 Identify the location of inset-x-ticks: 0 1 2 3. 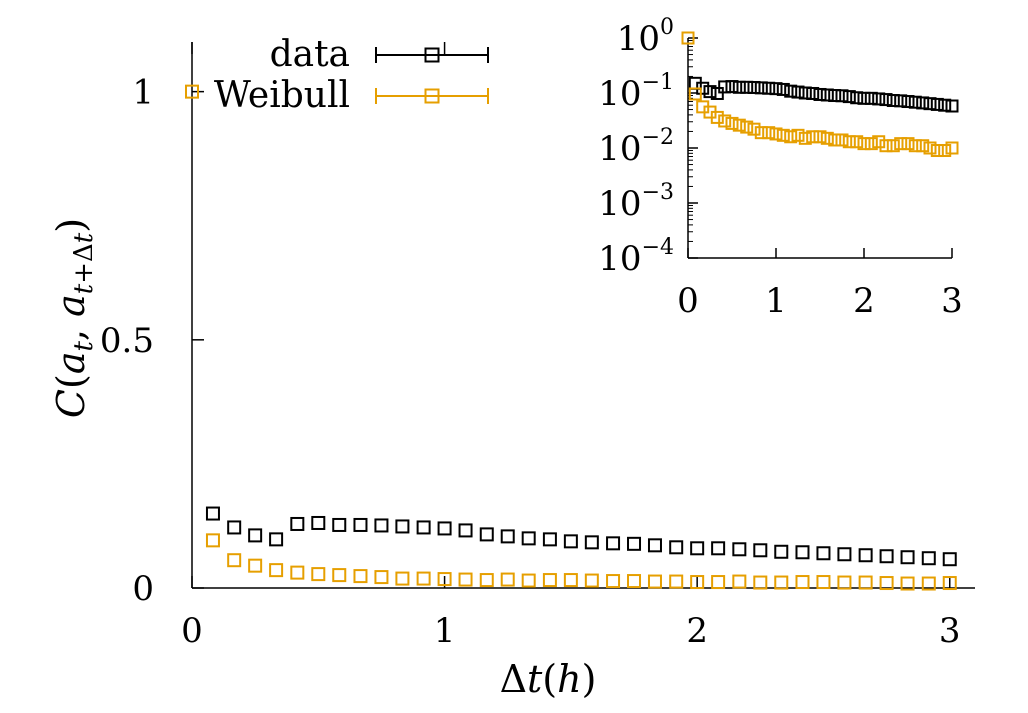
(820, 284).